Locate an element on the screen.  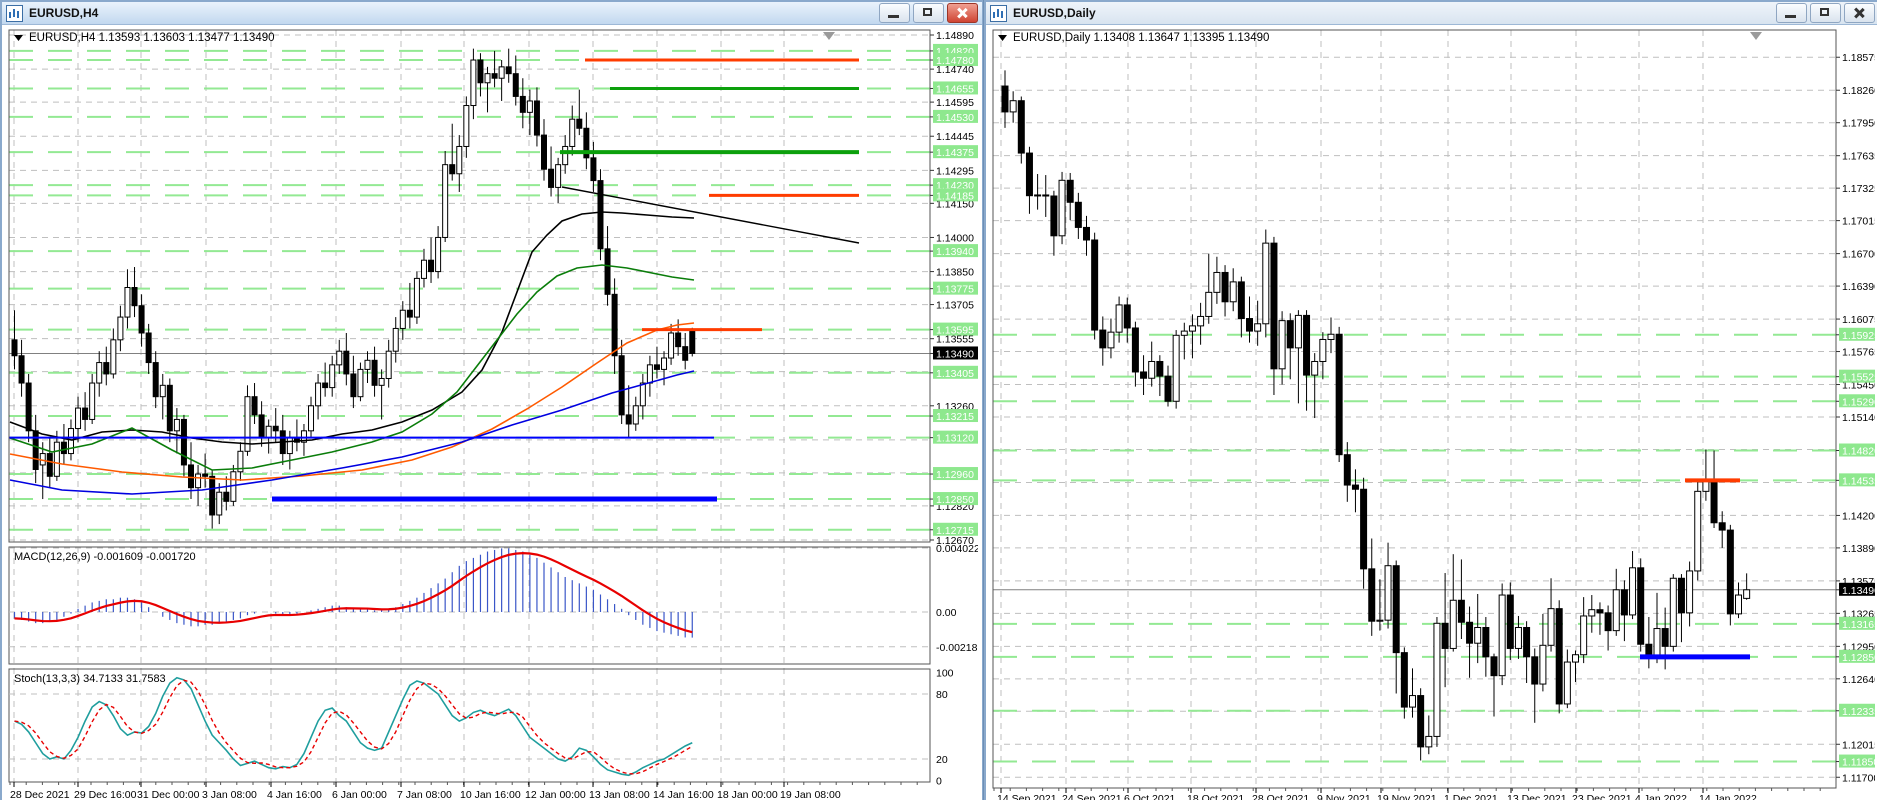
price-axis-label: 1.18575 is located at coordinates (1858, 58).